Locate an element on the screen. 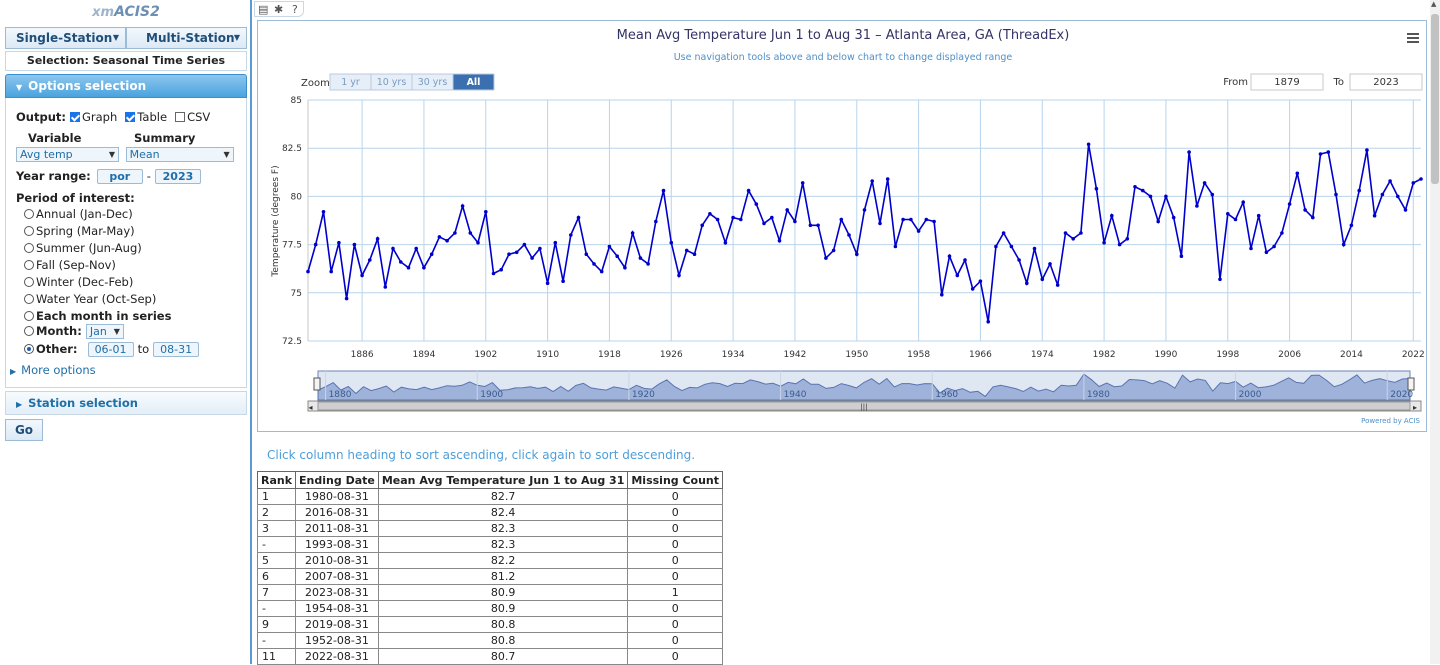  year-start-input: por is located at coordinates (119, 176).